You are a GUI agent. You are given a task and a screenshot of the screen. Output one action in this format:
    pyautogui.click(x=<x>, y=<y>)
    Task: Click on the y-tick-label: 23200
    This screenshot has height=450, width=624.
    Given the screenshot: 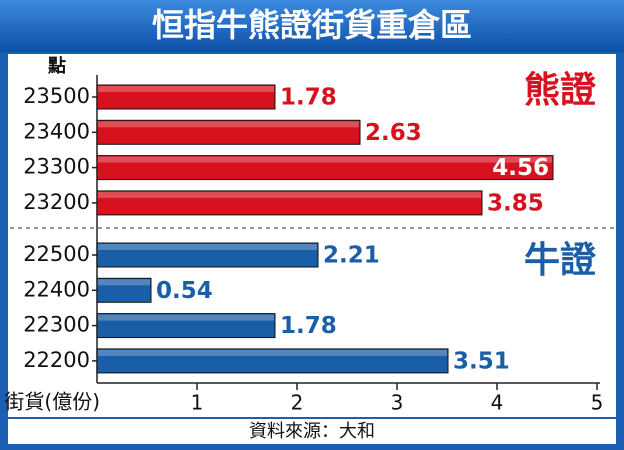 What is the action you would take?
    pyautogui.click(x=56, y=202)
    